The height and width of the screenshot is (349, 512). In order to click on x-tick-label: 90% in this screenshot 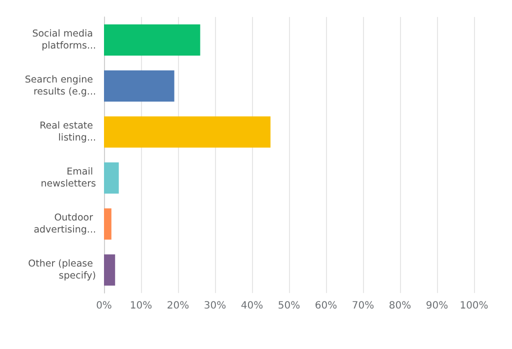, I will do `click(437, 306)`.